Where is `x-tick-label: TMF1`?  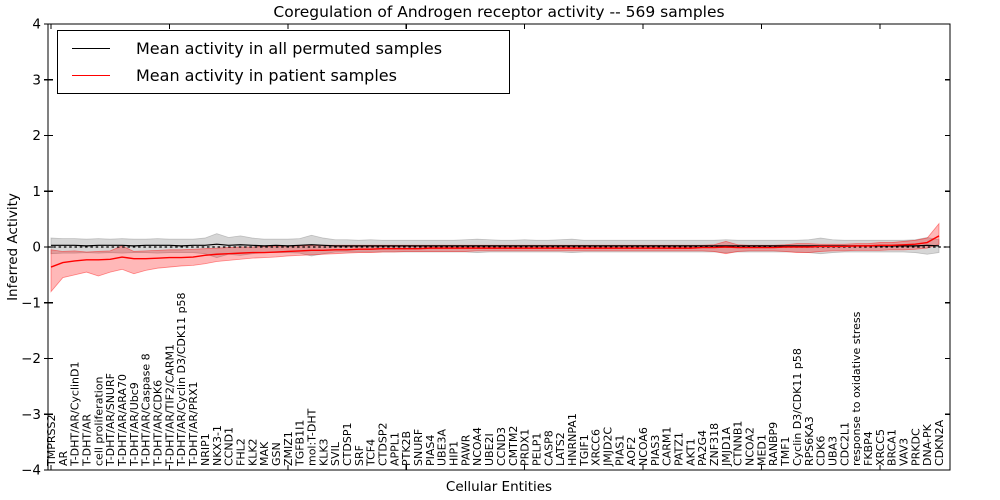
x-tick-label: TMF1 is located at coordinates (785, 451).